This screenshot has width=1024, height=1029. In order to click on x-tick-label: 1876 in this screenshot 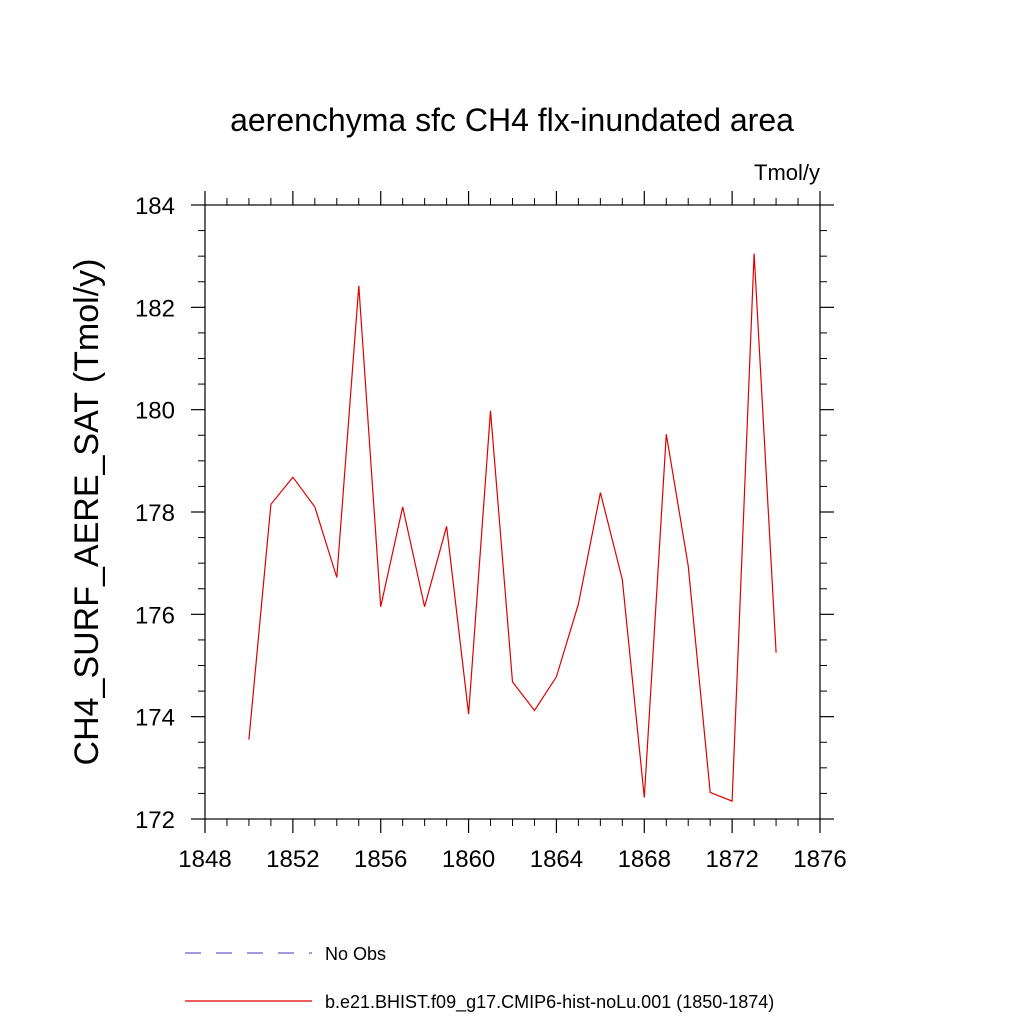, I will do `click(819, 859)`.